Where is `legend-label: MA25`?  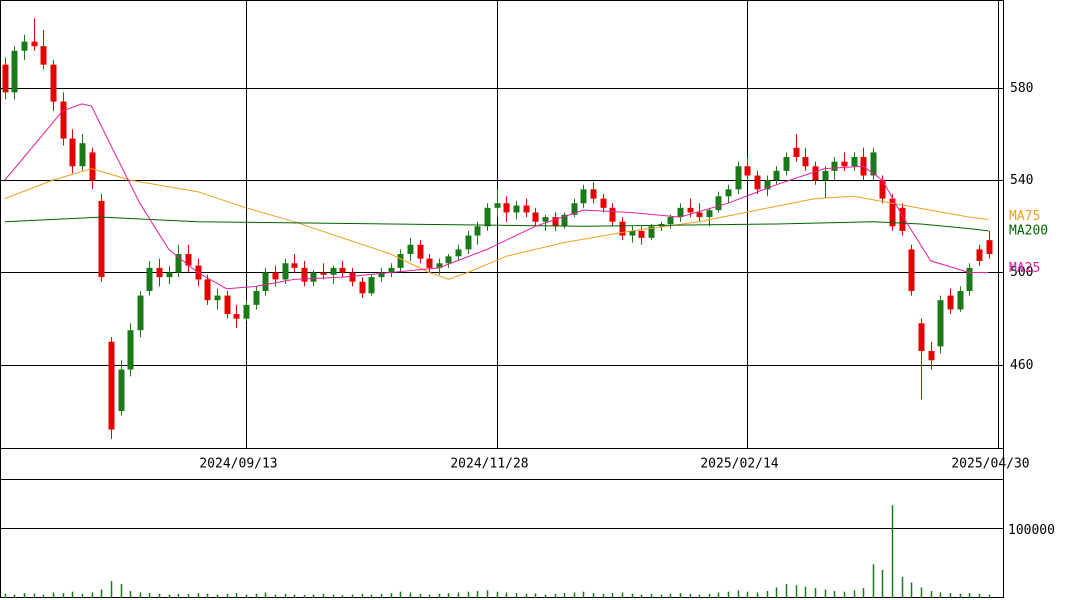 legend-label: MA25 is located at coordinates (1024, 268).